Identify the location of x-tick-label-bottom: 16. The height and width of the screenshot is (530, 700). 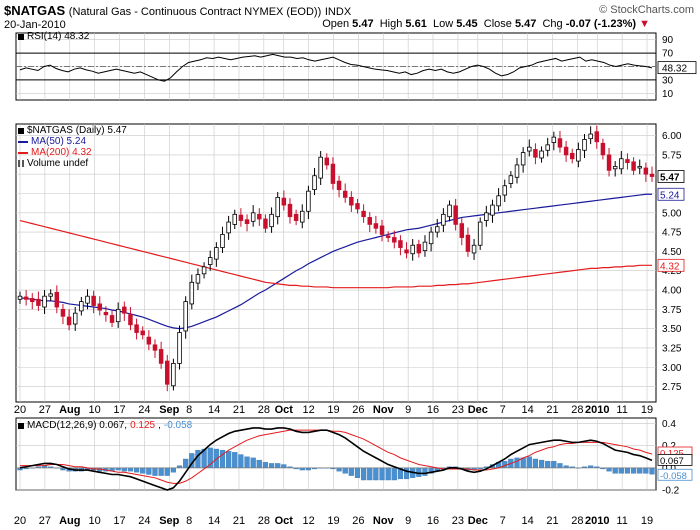
(433, 521).